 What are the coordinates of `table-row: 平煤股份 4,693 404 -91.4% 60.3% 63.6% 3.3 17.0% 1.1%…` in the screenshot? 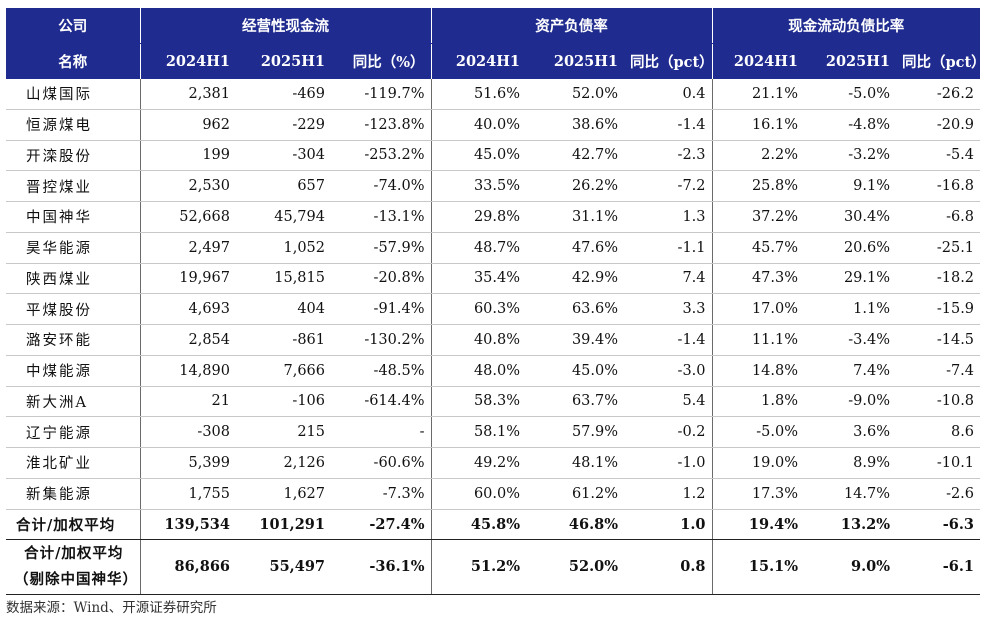 It's located at (493, 309).